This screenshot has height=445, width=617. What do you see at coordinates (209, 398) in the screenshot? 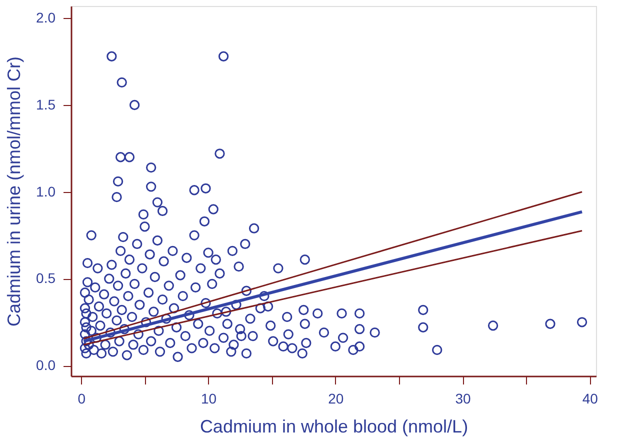
I see `x-tick-label: 10` at bounding box center [209, 398].